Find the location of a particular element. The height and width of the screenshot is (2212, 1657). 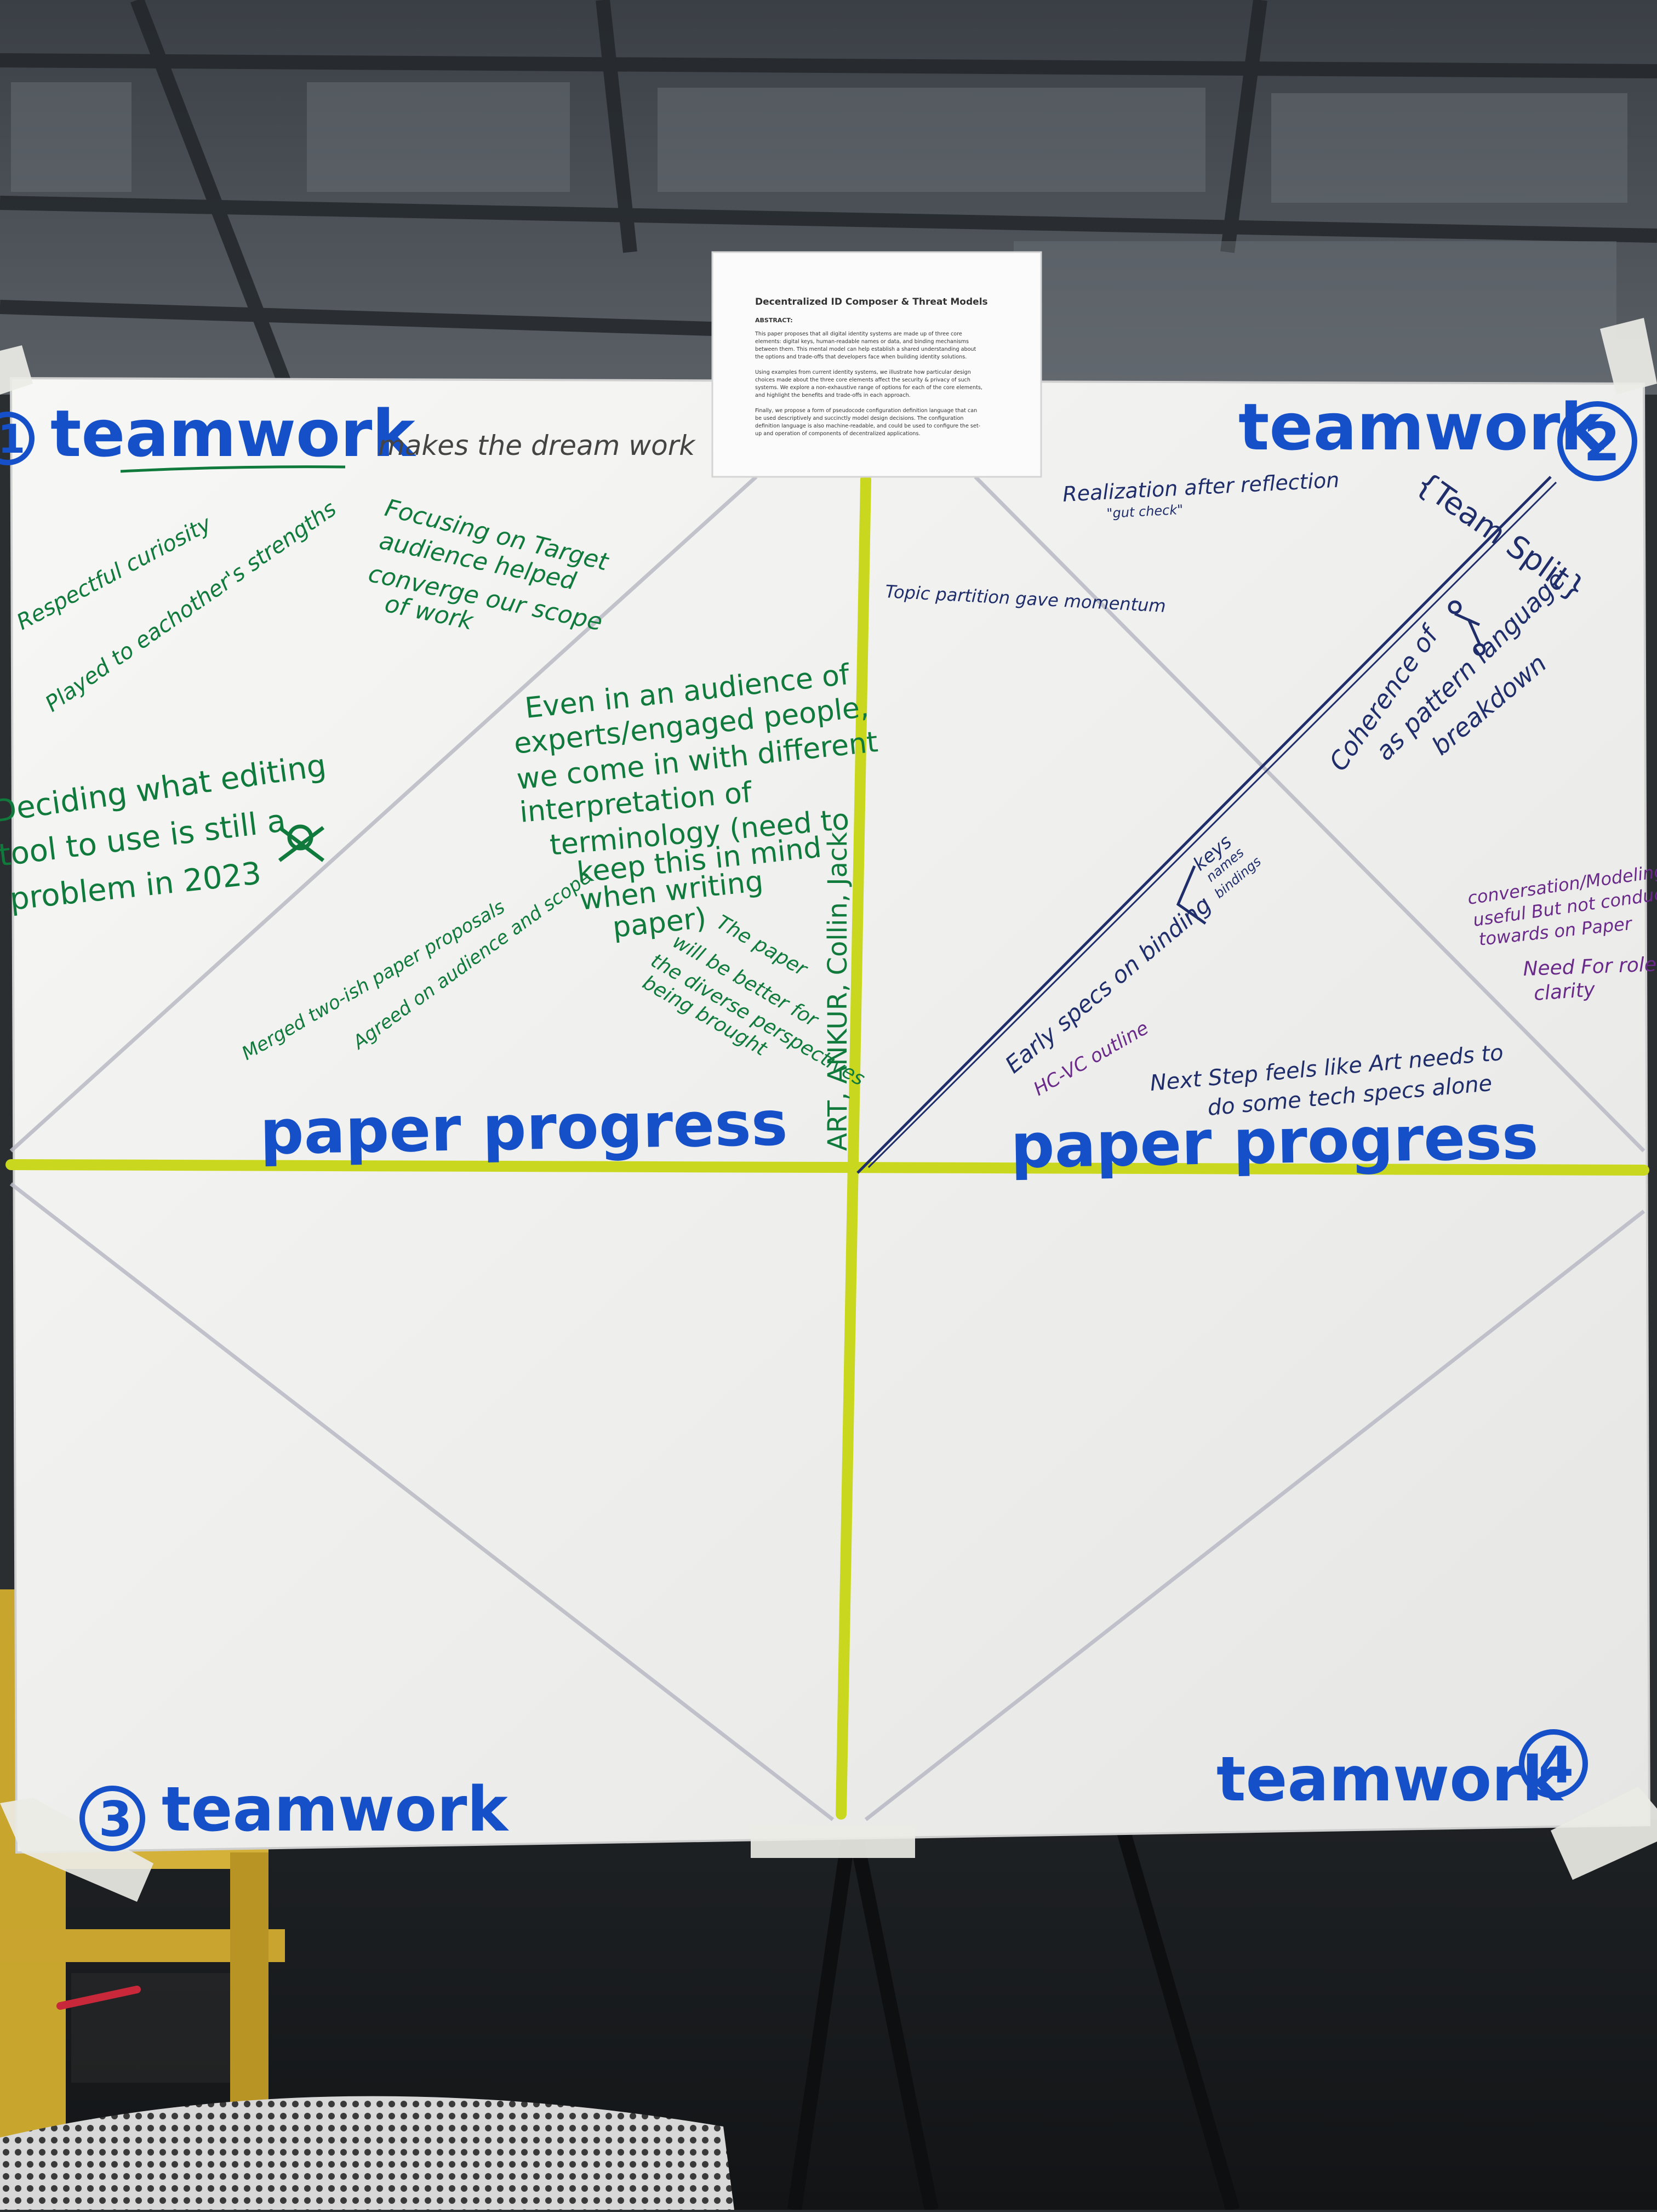

quadrant-number: 2 is located at coordinates (1602, 442).